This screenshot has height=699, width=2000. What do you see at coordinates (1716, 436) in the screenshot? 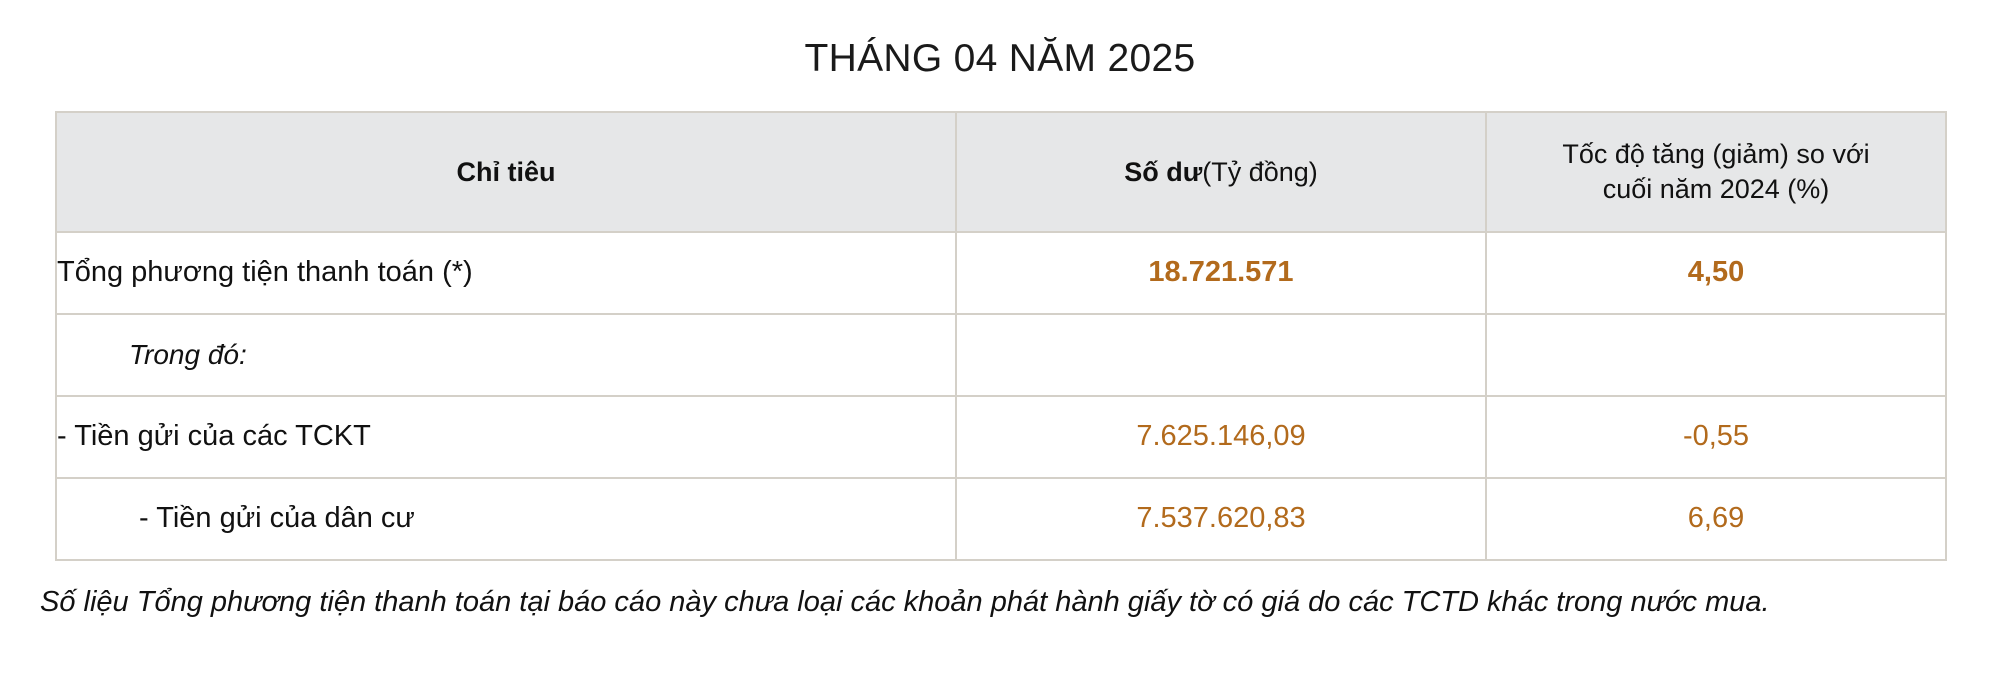
I see `row-growth-deposits-organizations: -0,55` at bounding box center [1716, 436].